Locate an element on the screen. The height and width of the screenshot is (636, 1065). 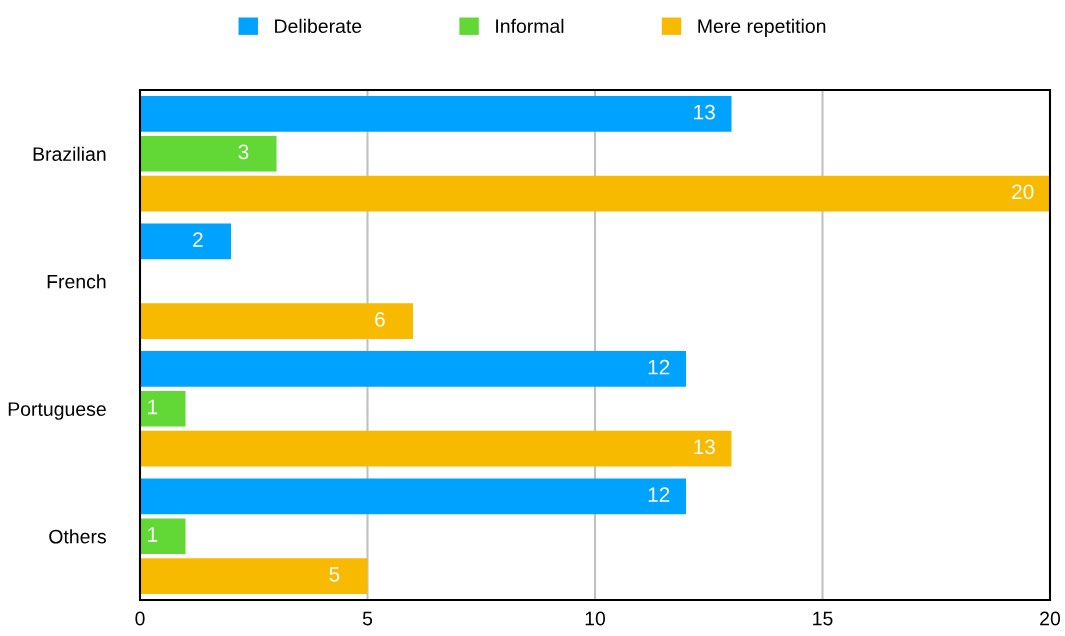
x-tick-label: 20 is located at coordinates (1050, 618).